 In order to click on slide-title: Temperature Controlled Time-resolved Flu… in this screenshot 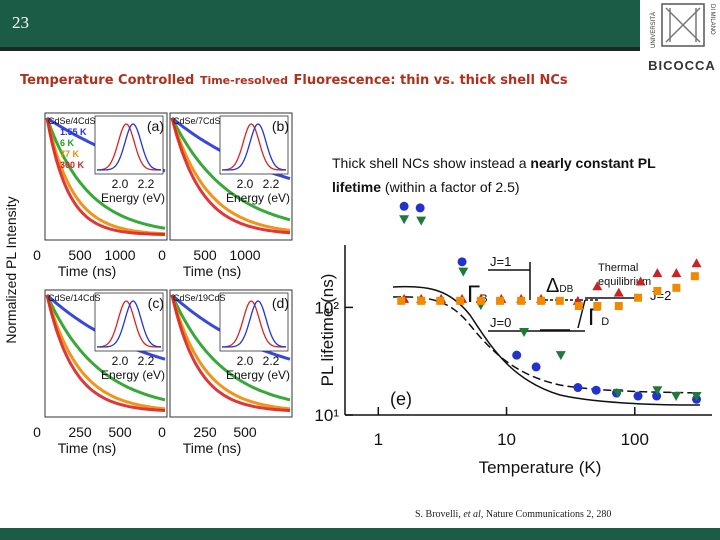, I will do `click(294, 78)`.